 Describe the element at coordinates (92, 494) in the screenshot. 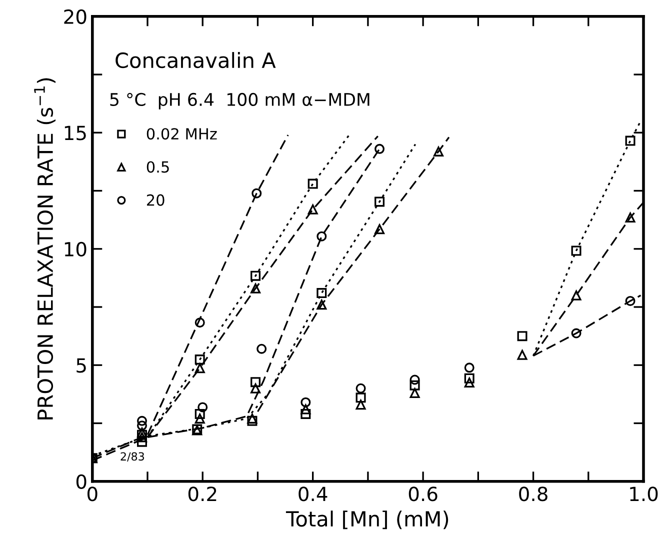

I see `x-tick-label: 0` at that location.